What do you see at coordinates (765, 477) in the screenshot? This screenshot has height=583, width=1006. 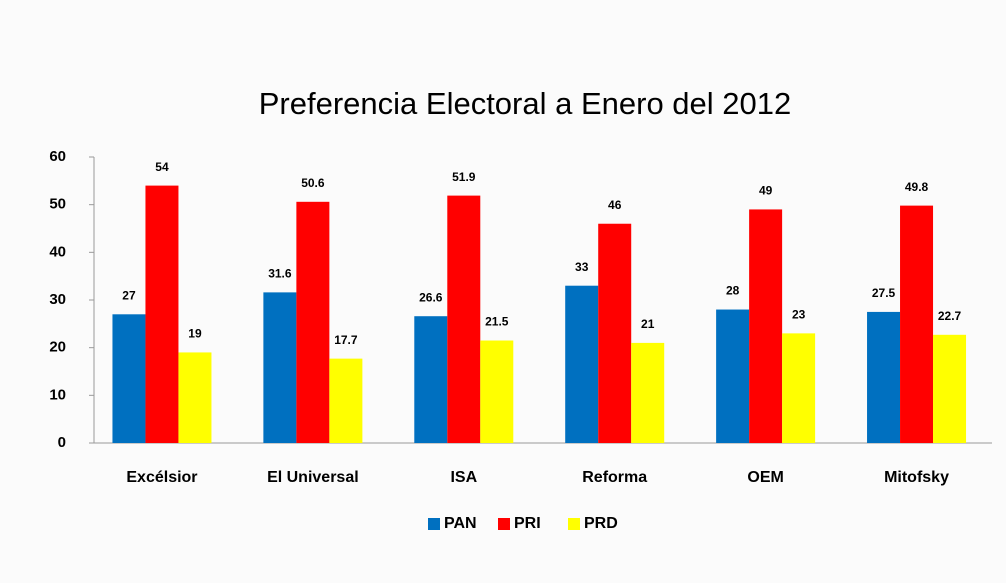 I see `x-tick-label: OEM` at bounding box center [765, 477].